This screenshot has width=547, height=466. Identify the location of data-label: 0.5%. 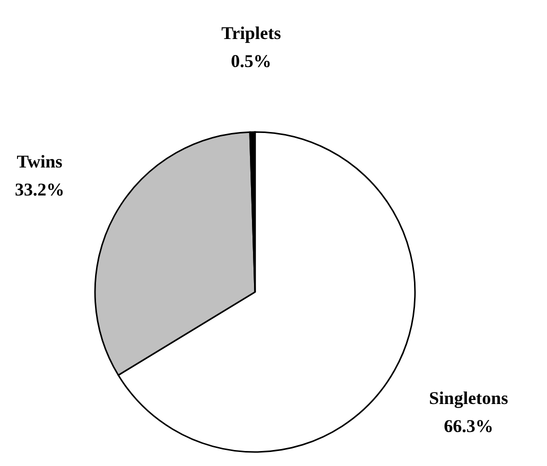
(251, 61).